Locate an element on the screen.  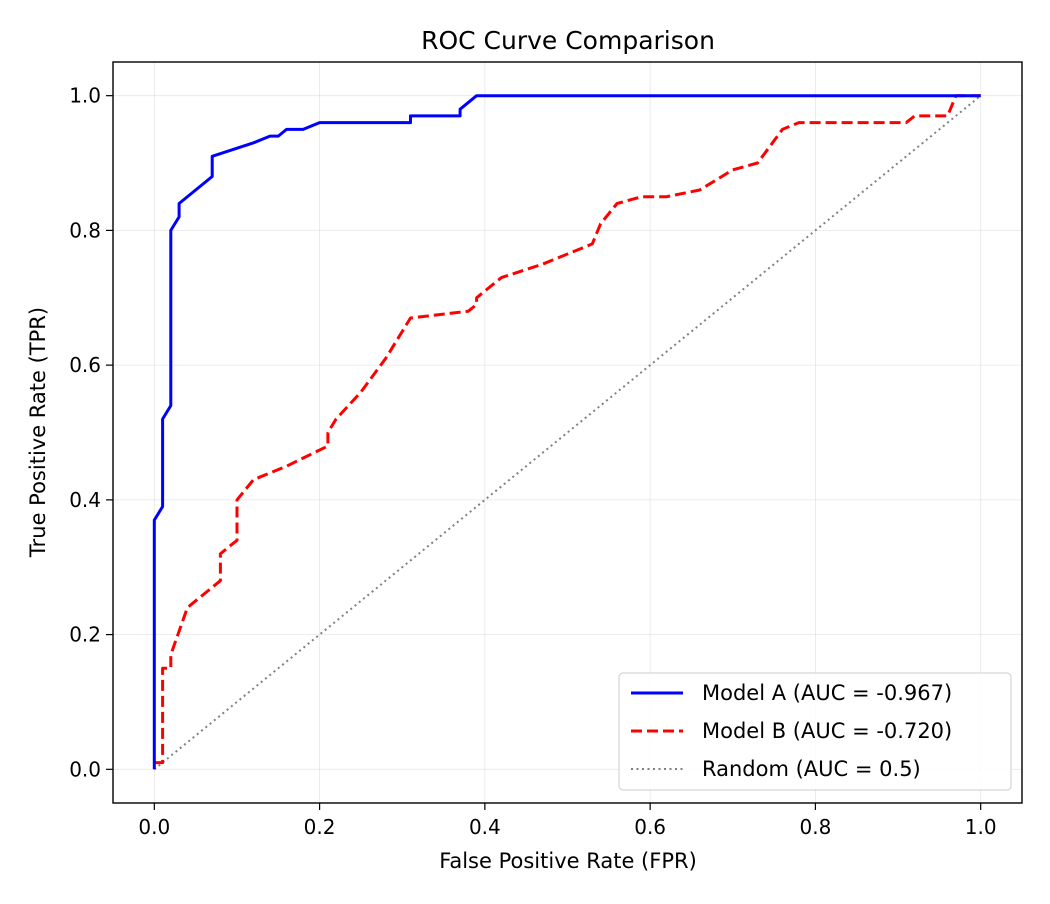
y-axis-label: True Positive Rate (TPR) is located at coordinates (38, 432).